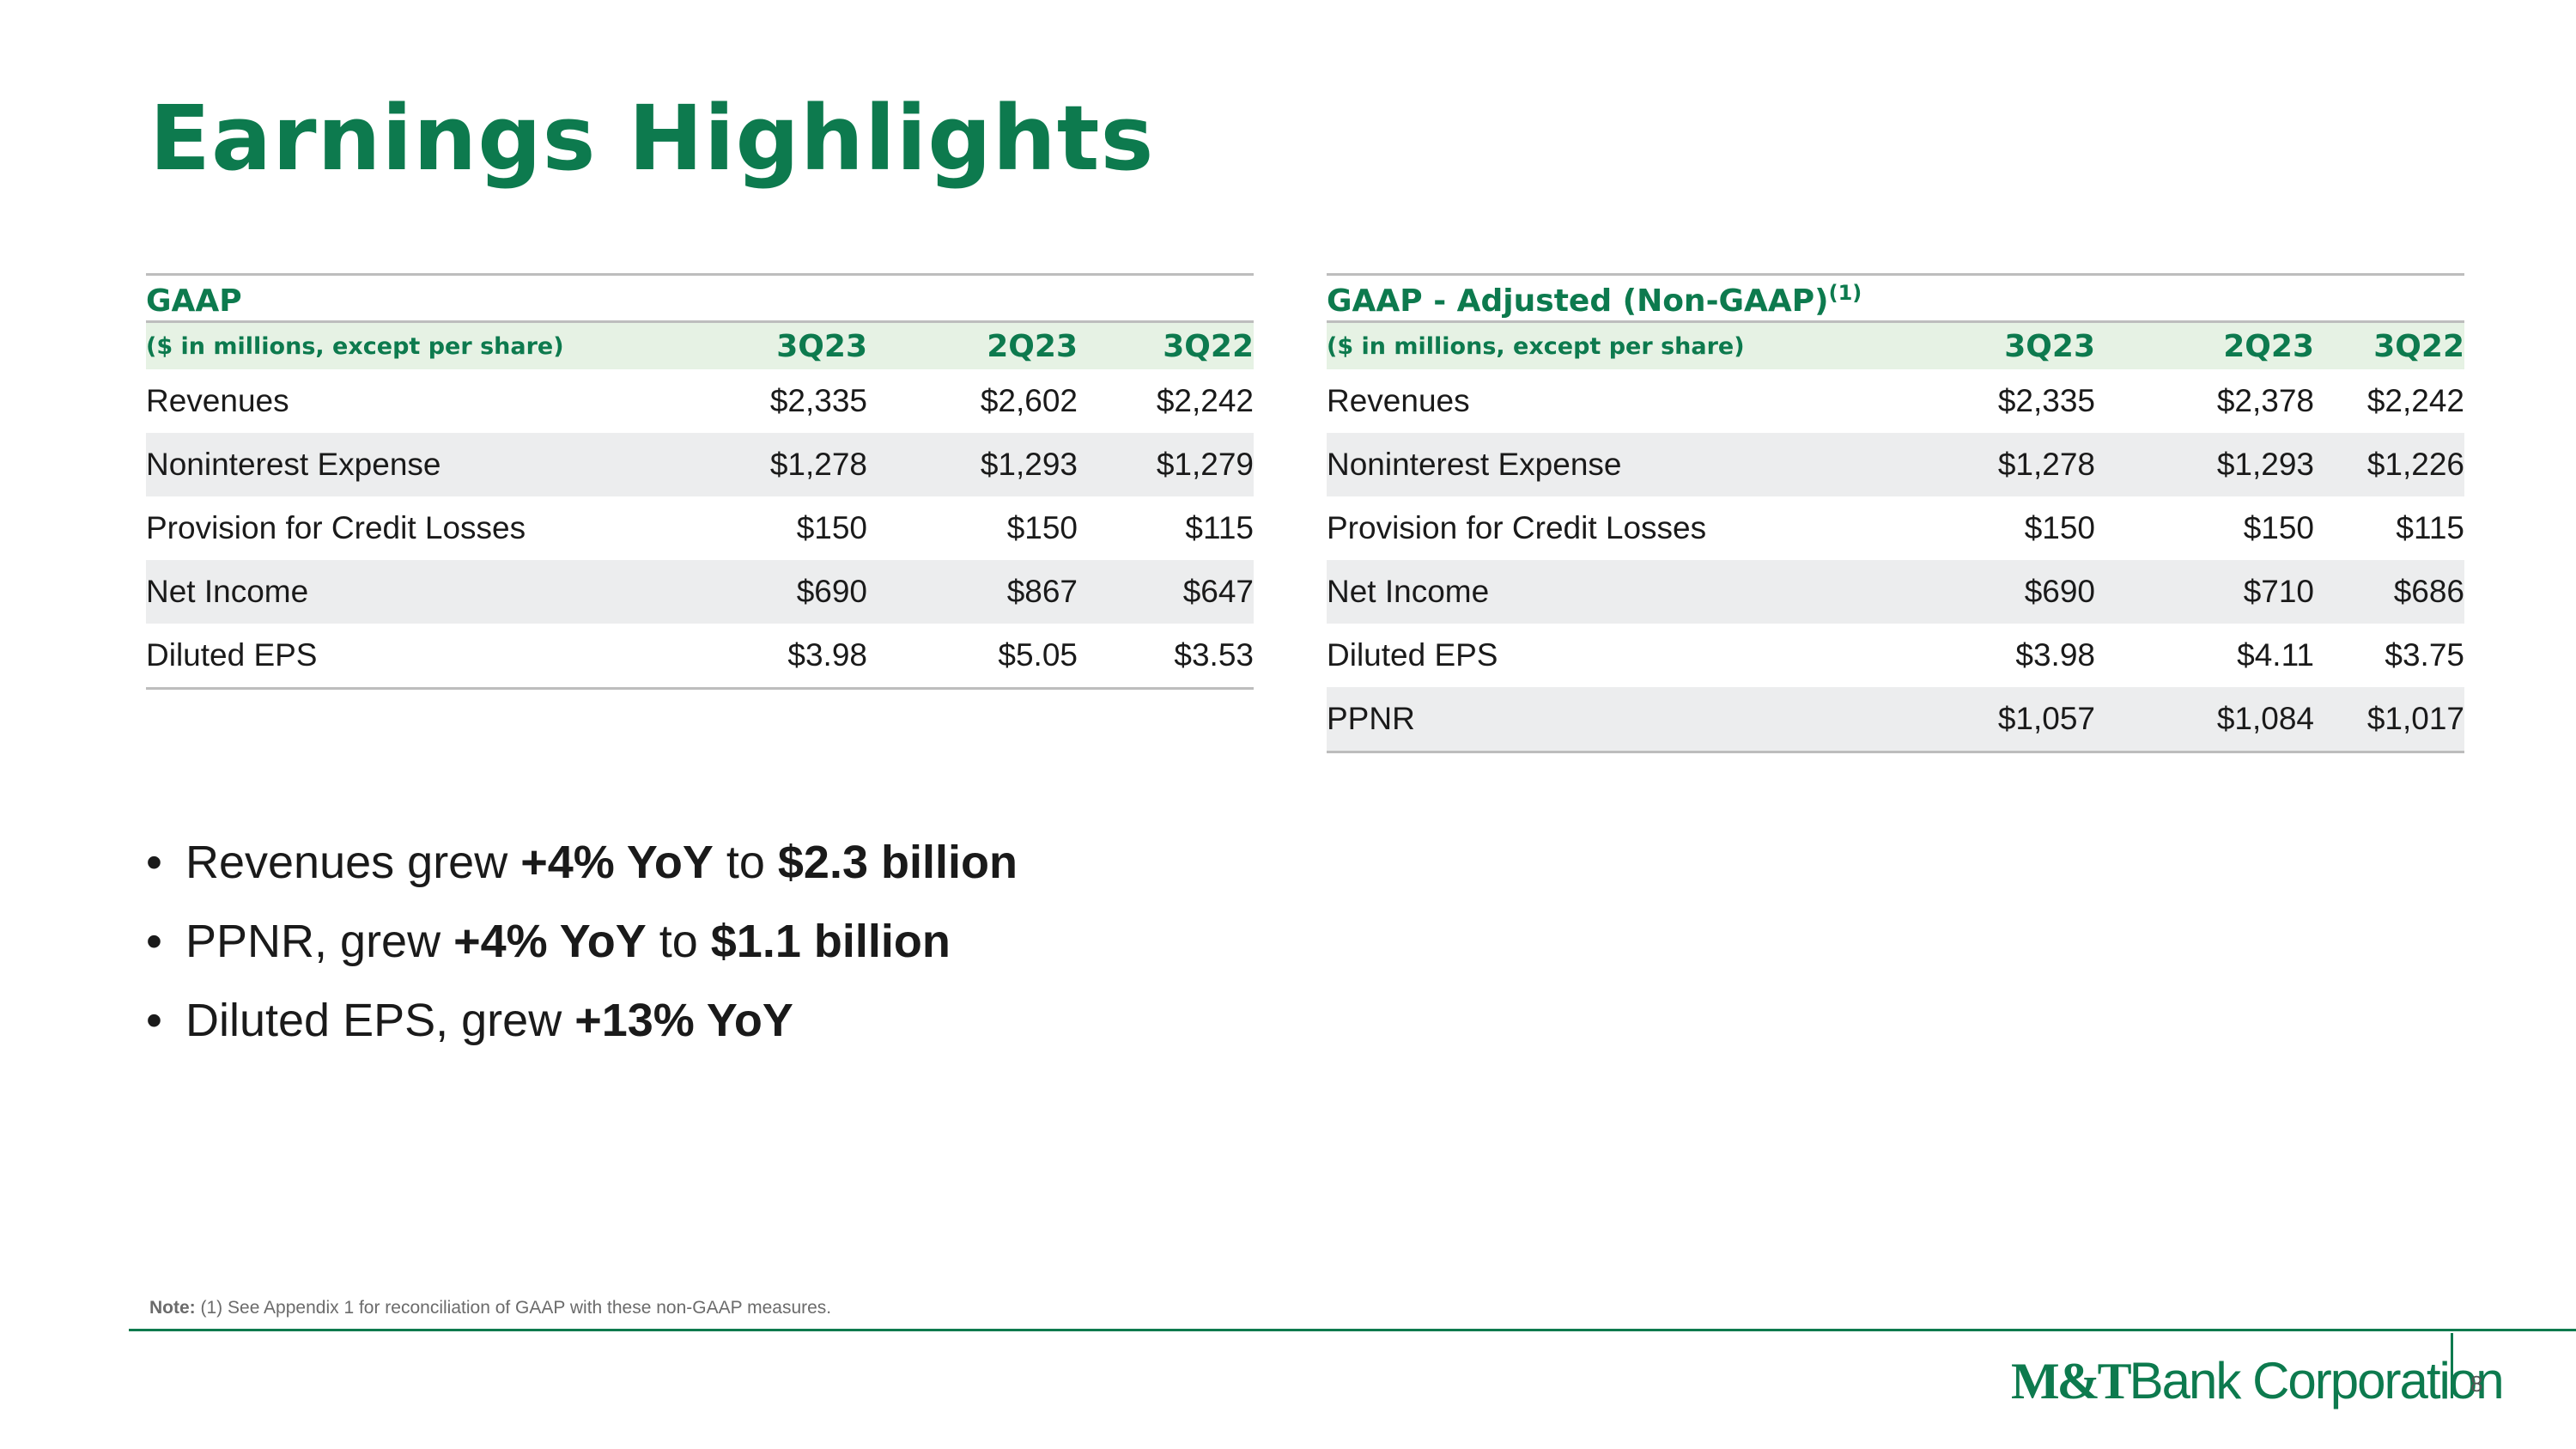  I want to click on table-row: Noninterest Expense $1,278 $1,293 $1,279, so click(700, 464).